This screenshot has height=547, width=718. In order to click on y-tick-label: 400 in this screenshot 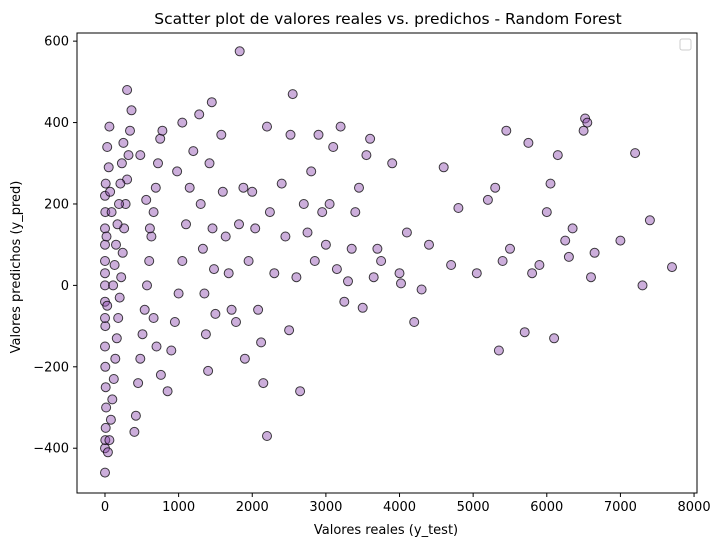, I will do `click(56, 123)`.